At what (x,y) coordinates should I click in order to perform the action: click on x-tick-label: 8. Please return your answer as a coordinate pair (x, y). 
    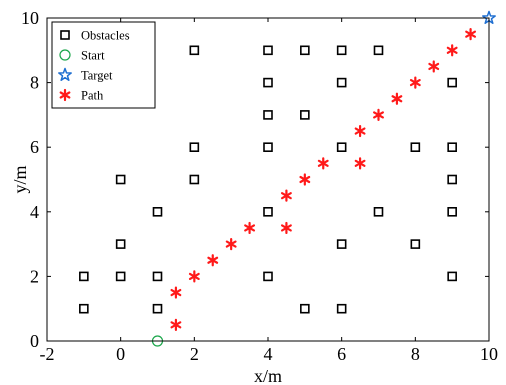
    Looking at the image, I should click on (415, 354).